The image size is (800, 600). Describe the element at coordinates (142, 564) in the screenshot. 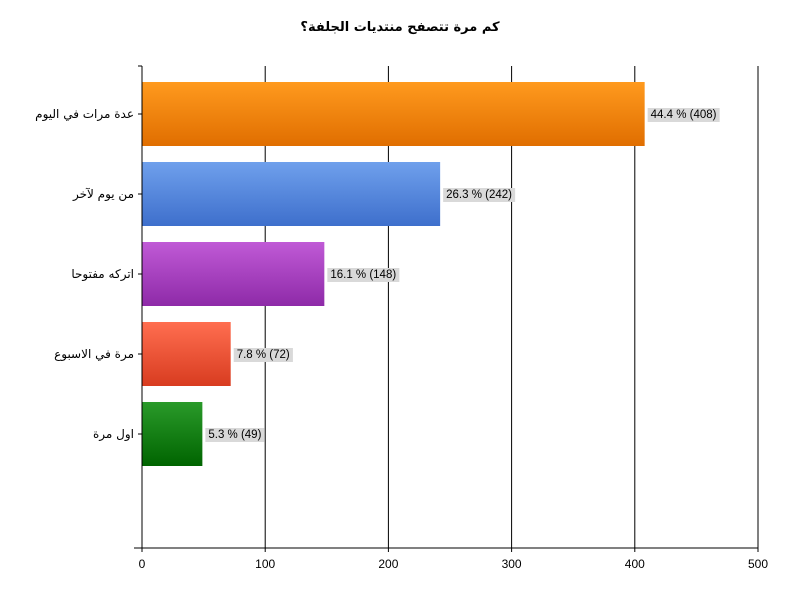

I see `tick-label-x-0: 0` at that location.